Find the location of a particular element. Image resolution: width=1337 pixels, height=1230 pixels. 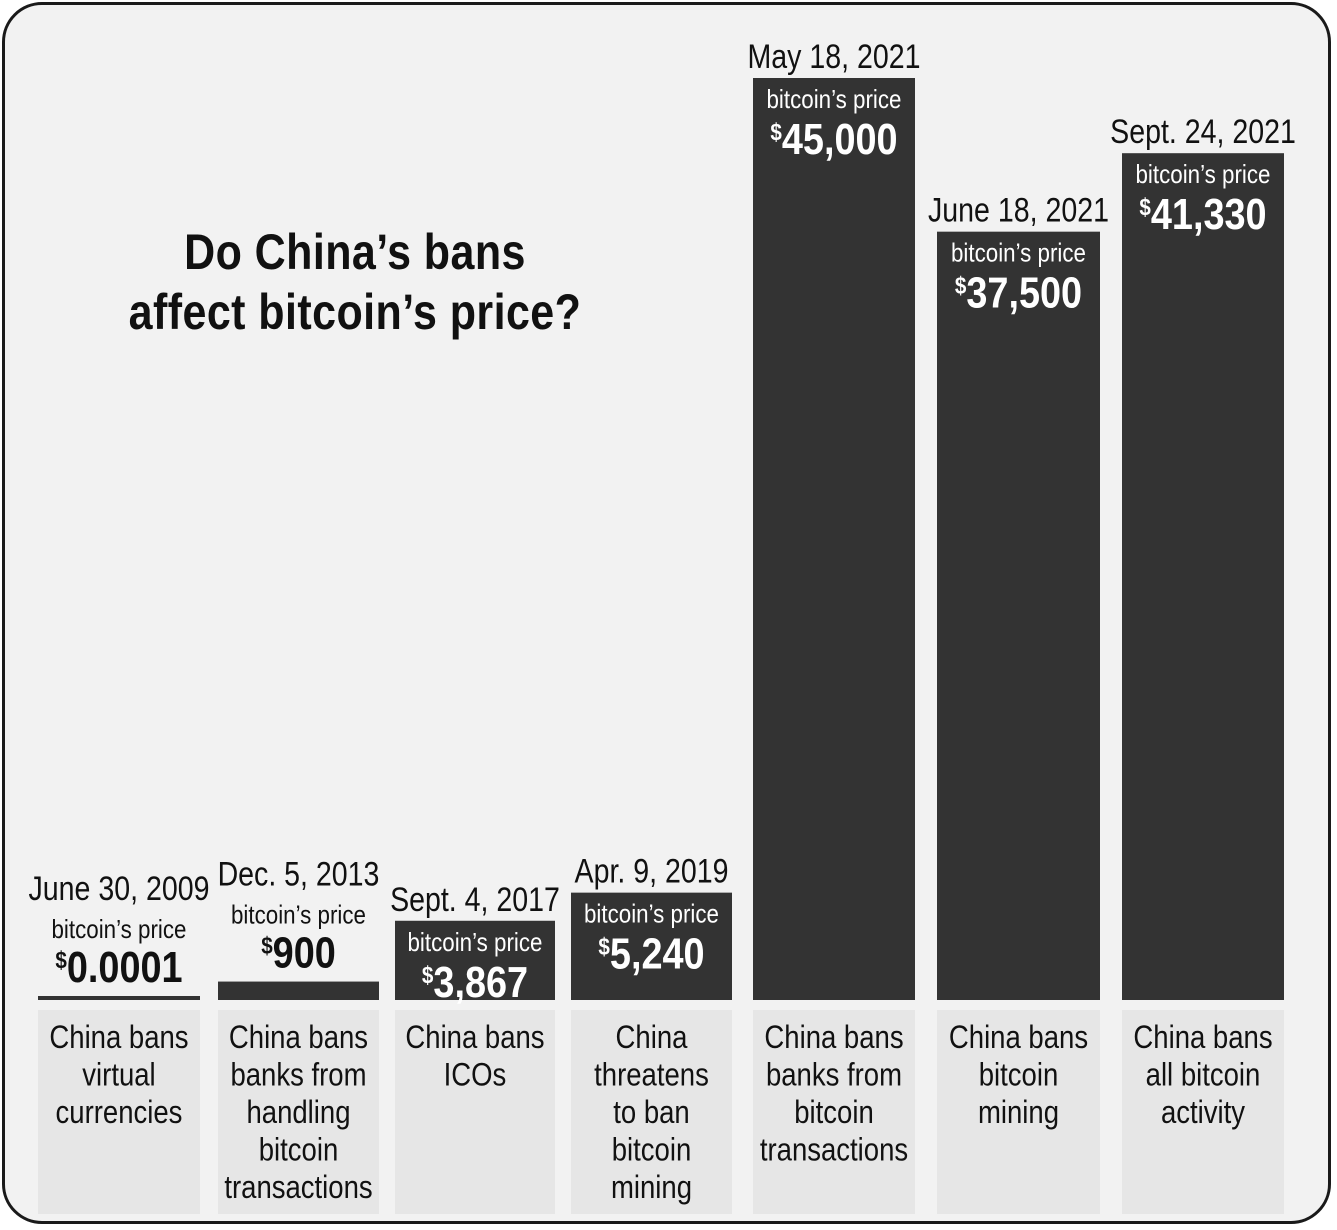

event-text-1-2: virtual is located at coordinates (118, 1075).